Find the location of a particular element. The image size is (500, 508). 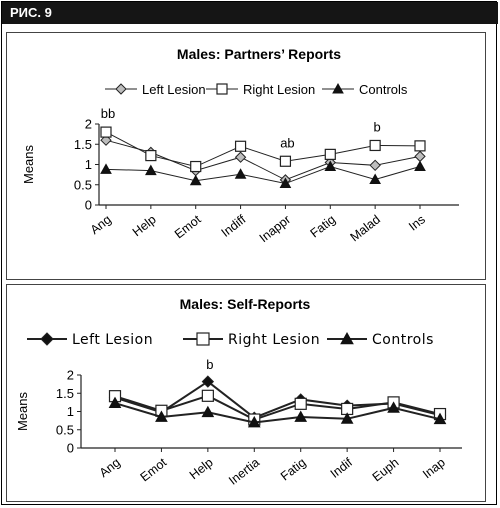

x-tick-label: Inertia is located at coordinates (244, 471).